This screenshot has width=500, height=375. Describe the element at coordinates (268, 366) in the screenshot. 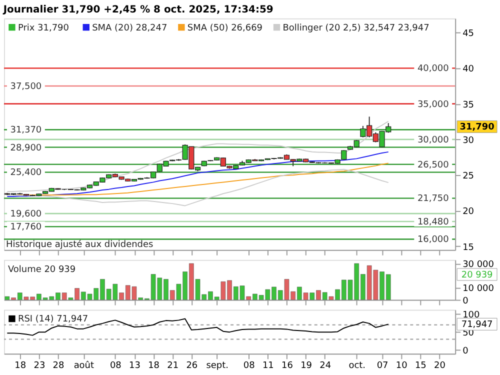

I see `x-tick-label: 11` at that location.